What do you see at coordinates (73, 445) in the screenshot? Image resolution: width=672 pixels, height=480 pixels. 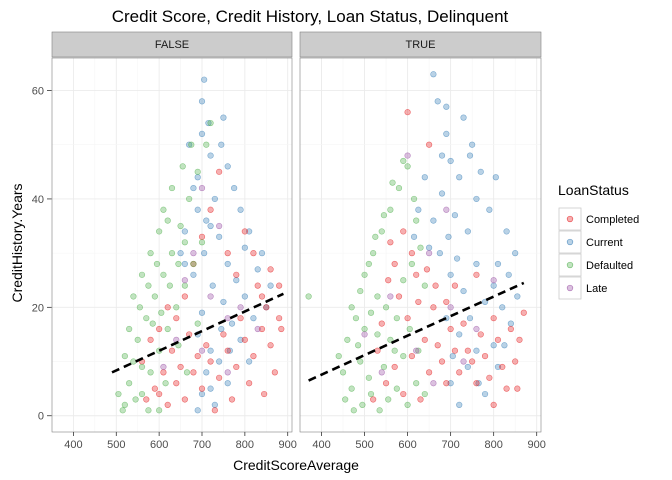 I see `x-tick-label: 400` at bounding box center [73, 445].